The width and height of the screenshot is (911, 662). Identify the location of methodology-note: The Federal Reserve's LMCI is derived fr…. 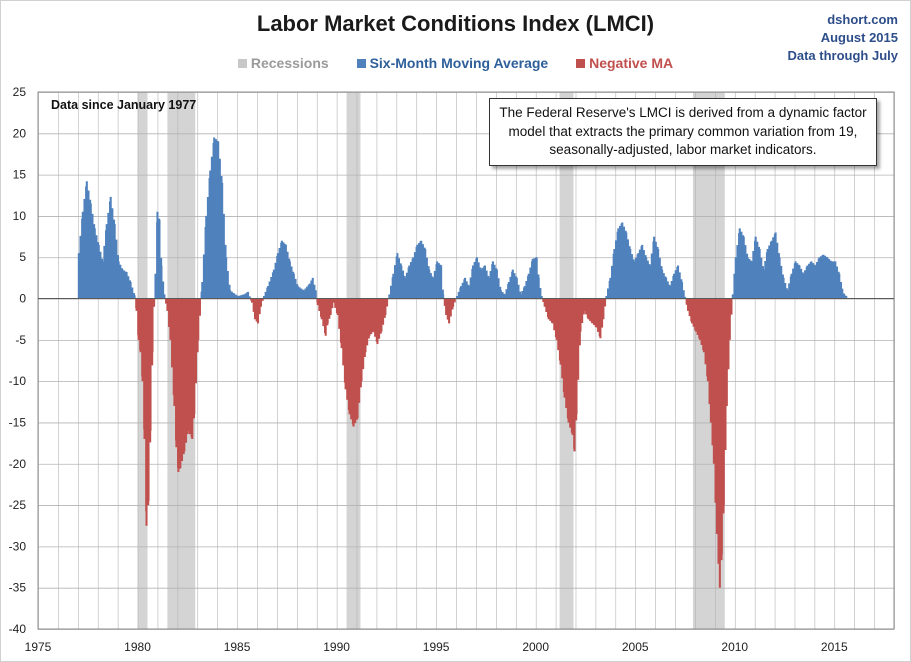
(683, 132).